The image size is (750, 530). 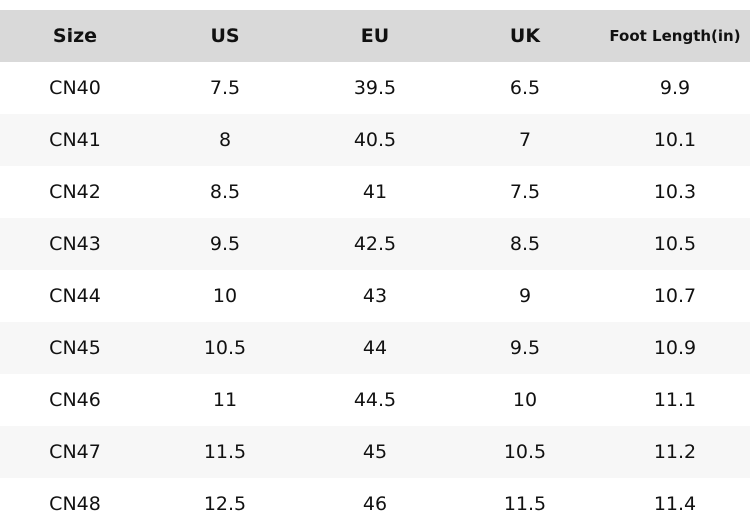 What do you see at coordinates (75, 192) in the screenshot?
I see `table-cell: CN42` at bounding box center [75, 192].